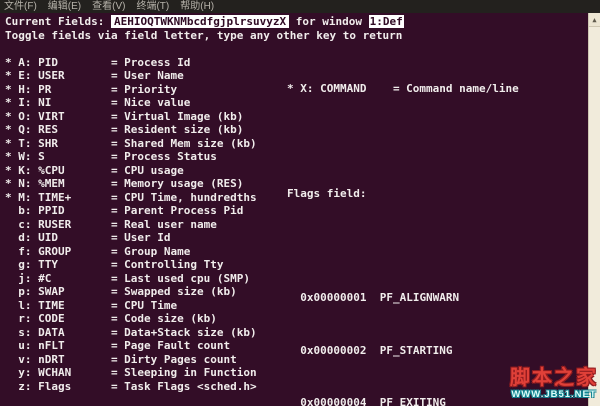  Describe the element at coordinates (25, 183) in the screenshot. I see `field-letter: N:` at that location.